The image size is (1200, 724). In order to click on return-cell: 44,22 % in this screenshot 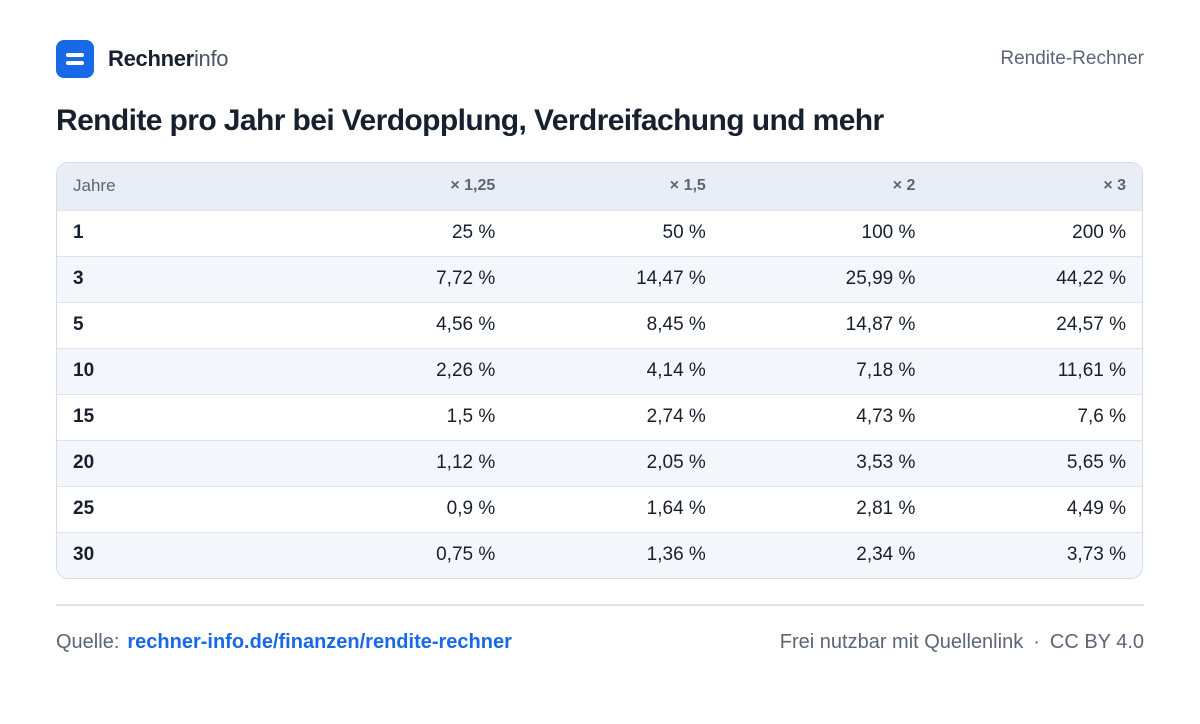, I will do `click(1036, 278)`.